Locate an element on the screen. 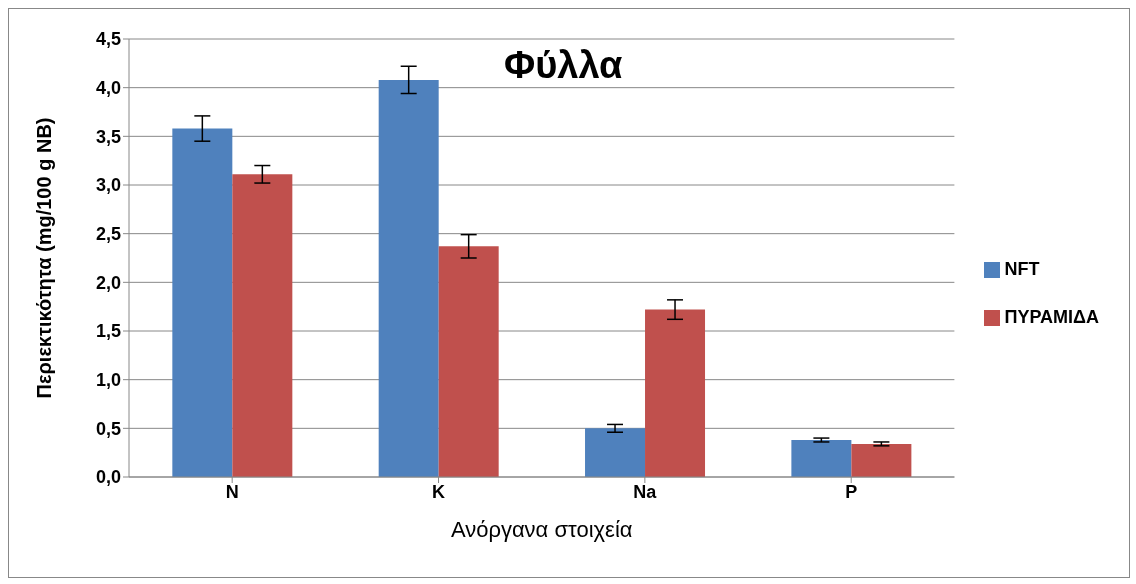  x-tick-label: Na is located at coordinates (645, 491).